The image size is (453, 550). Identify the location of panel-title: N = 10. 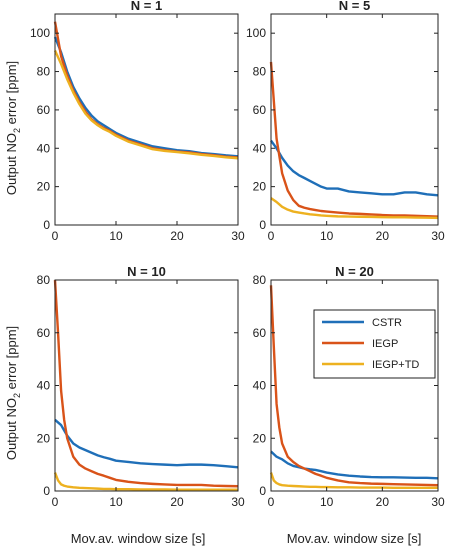
(146, 271).